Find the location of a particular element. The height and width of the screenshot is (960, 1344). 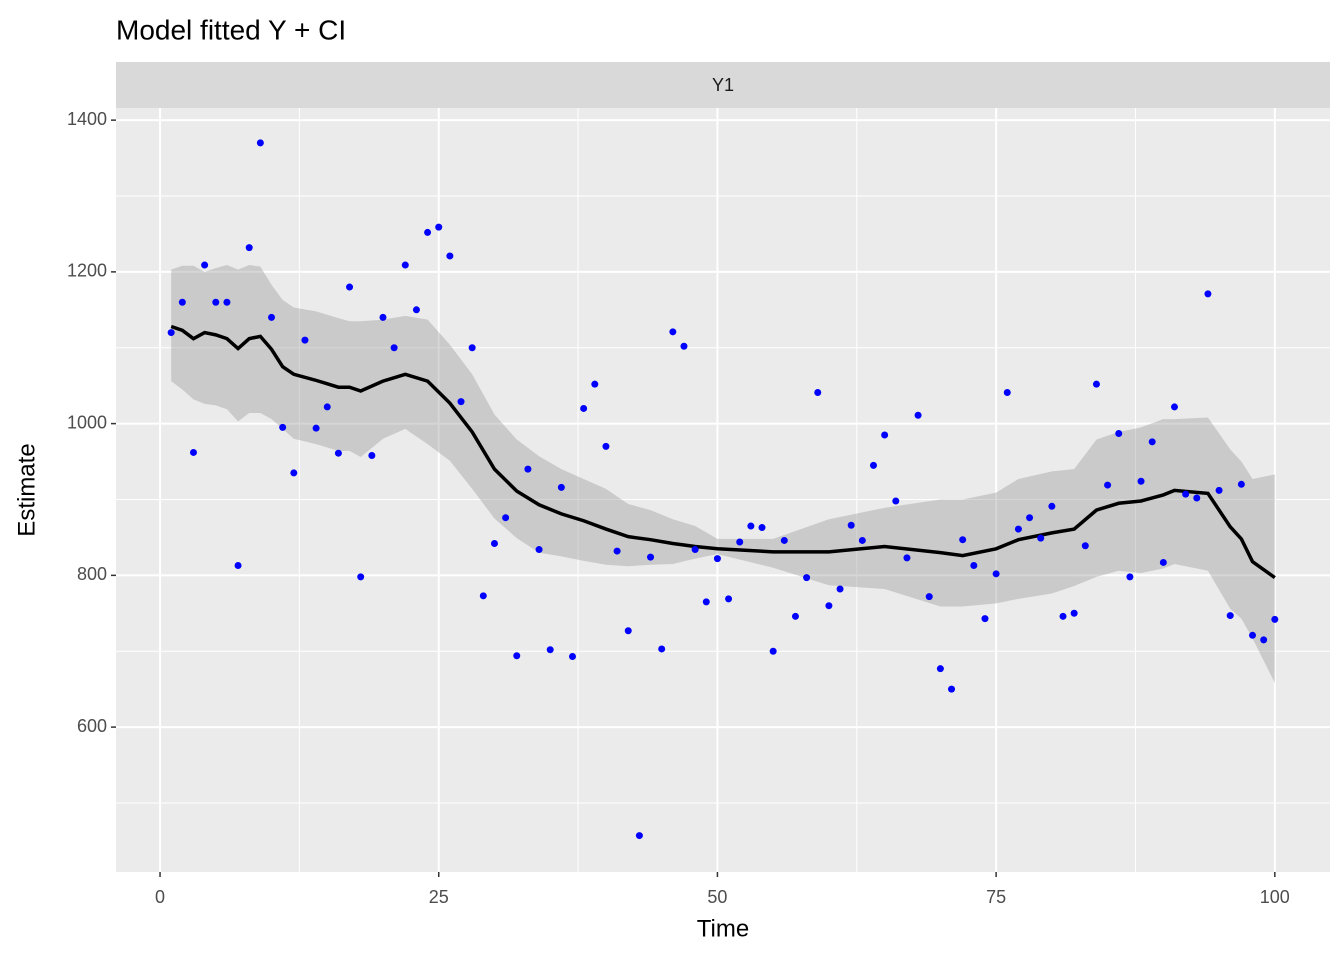

y-tick-label: 1400 is located at coordinates (87, 119).